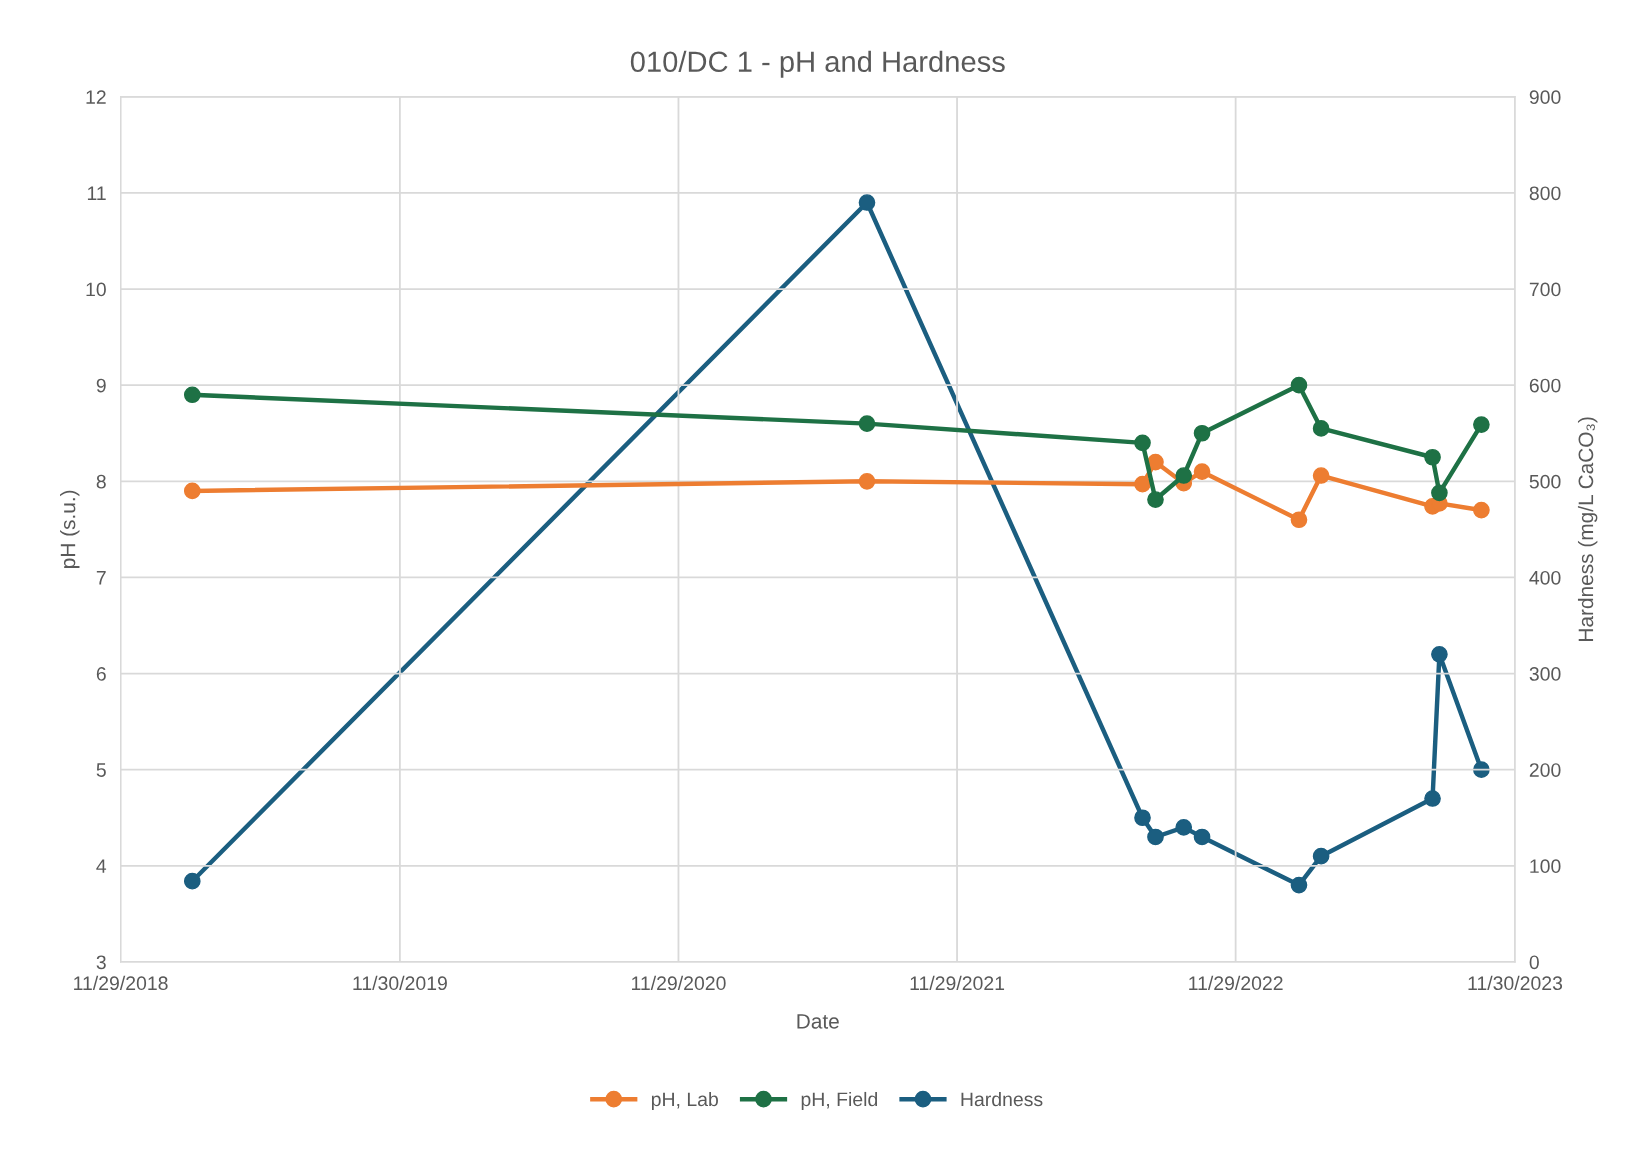 The image size is (1629, 1166). I want to click on x-tick-label: 11/29/2021, so click(957, 983).